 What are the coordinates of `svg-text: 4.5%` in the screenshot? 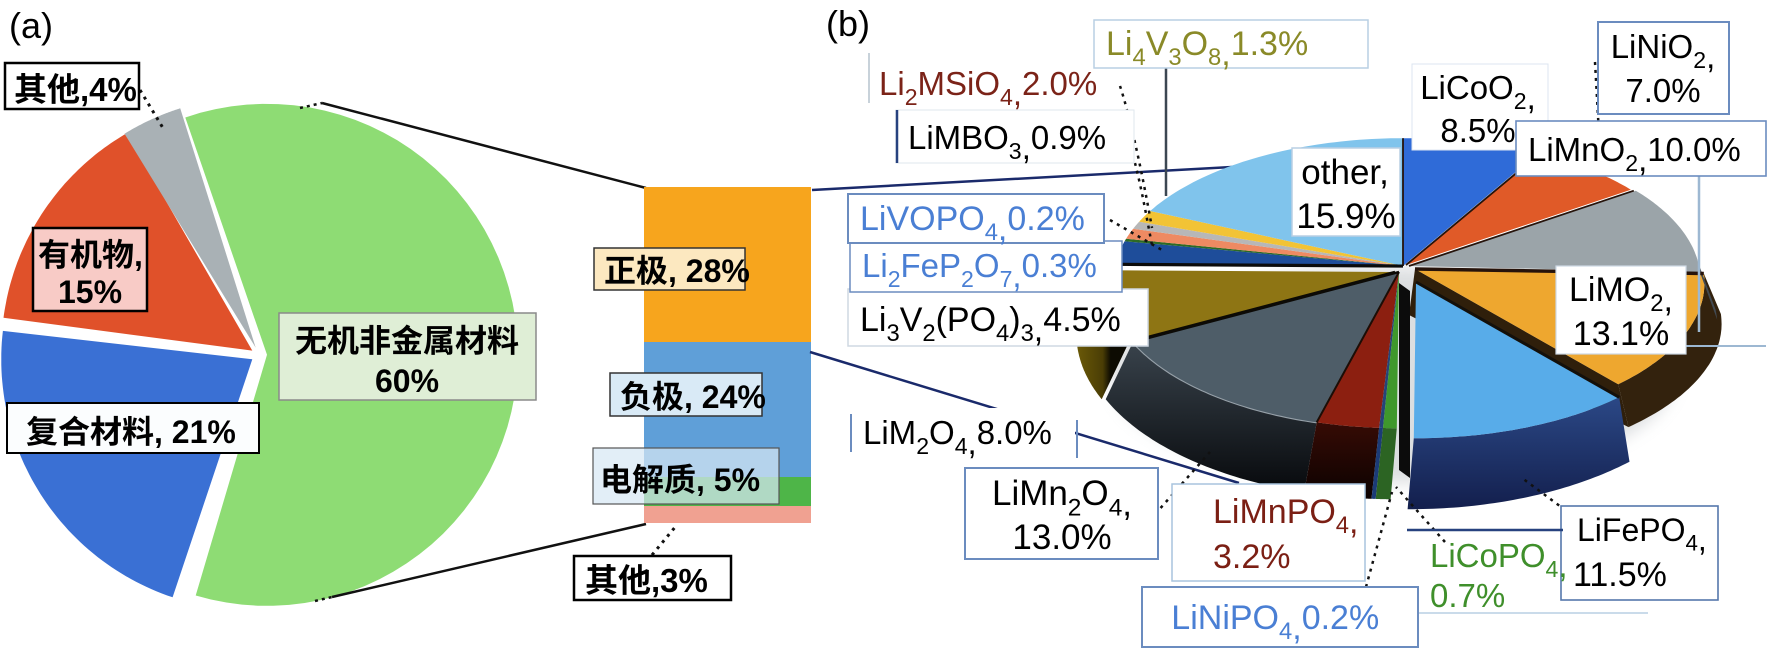 It's located at (1082, 320).